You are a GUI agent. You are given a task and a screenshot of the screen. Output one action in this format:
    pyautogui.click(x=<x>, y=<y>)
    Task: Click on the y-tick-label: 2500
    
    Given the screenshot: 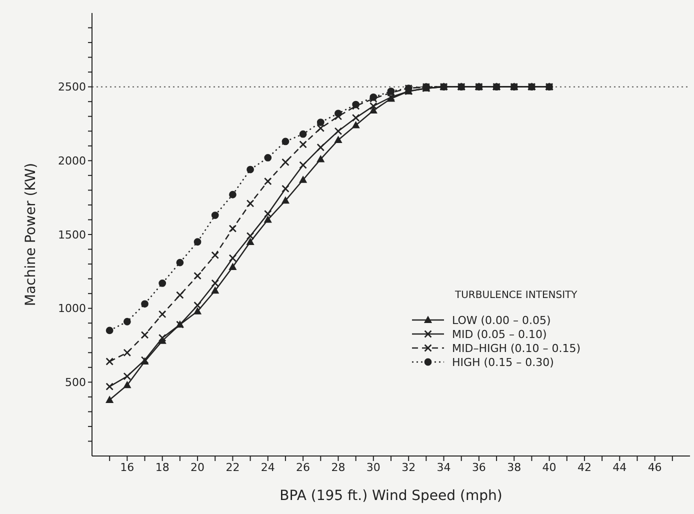 What is the action you would take?
    pyautogui.click(x=72, y=87)
    